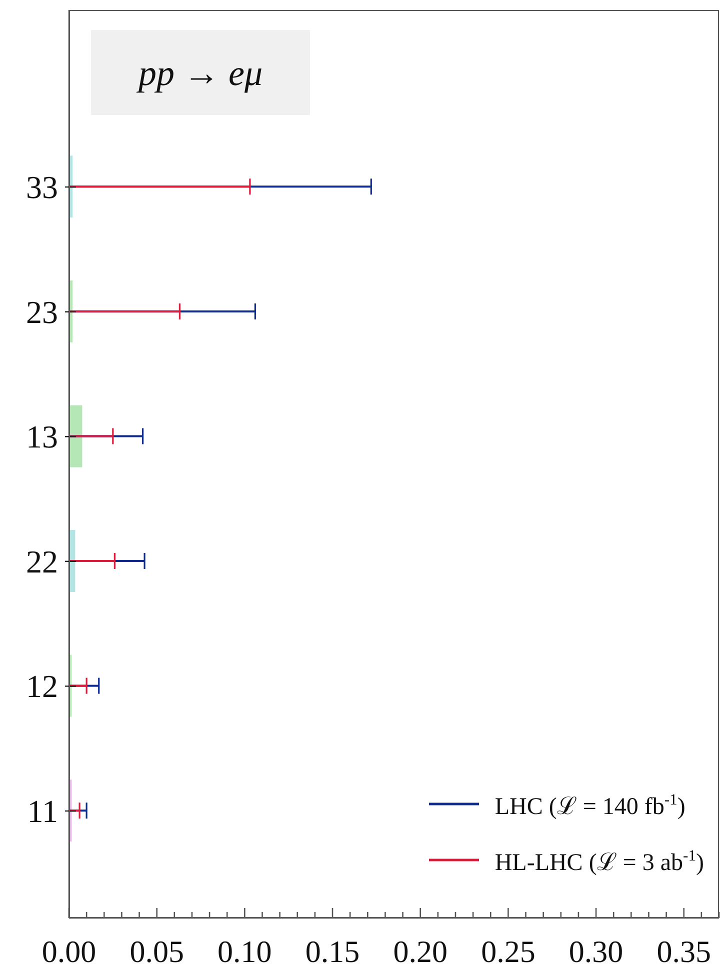 The width and height of the screenshot is (722, 972). I want to click on y-tick-label: 11, so click(42, 811).